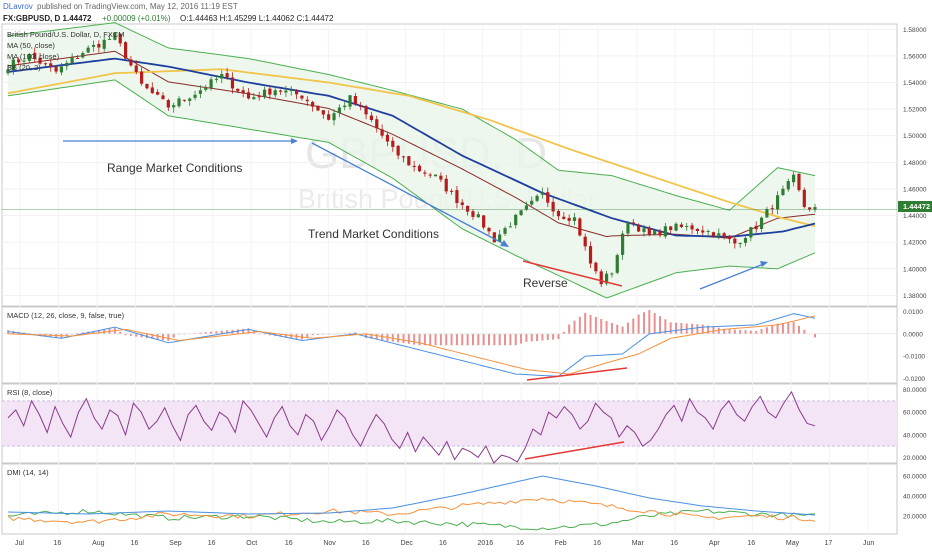 The width and height of the screenshot is (932, 555). Describe the element at coordinates (764, 264) in the screenshot. I see `reverse-arrowhead` at that location.